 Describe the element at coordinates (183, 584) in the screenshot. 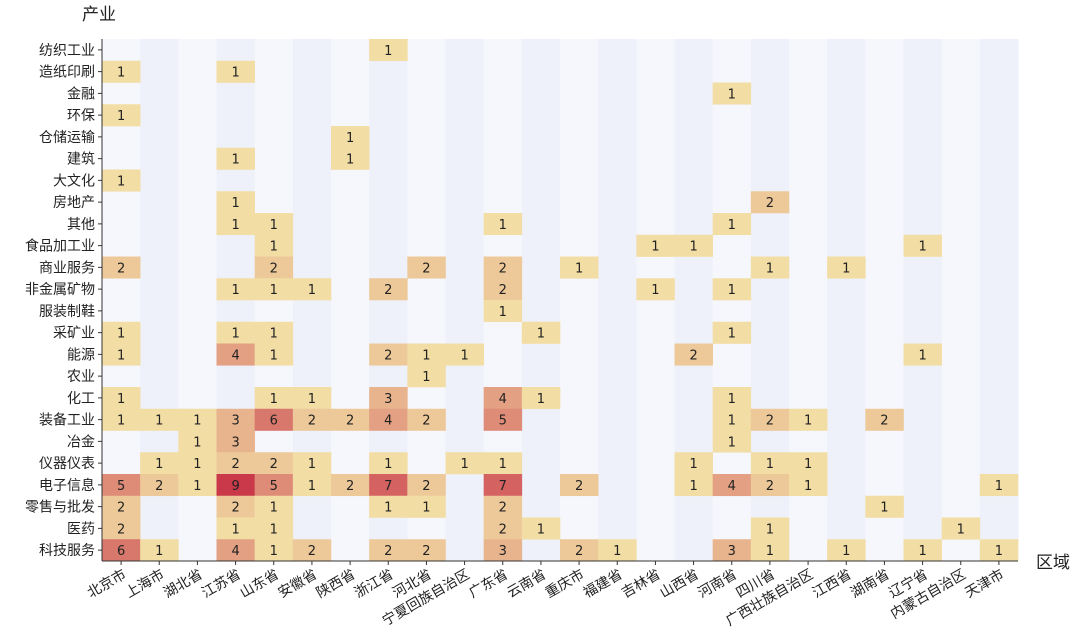

I see `x-tick-label: 湖北省` at that location.